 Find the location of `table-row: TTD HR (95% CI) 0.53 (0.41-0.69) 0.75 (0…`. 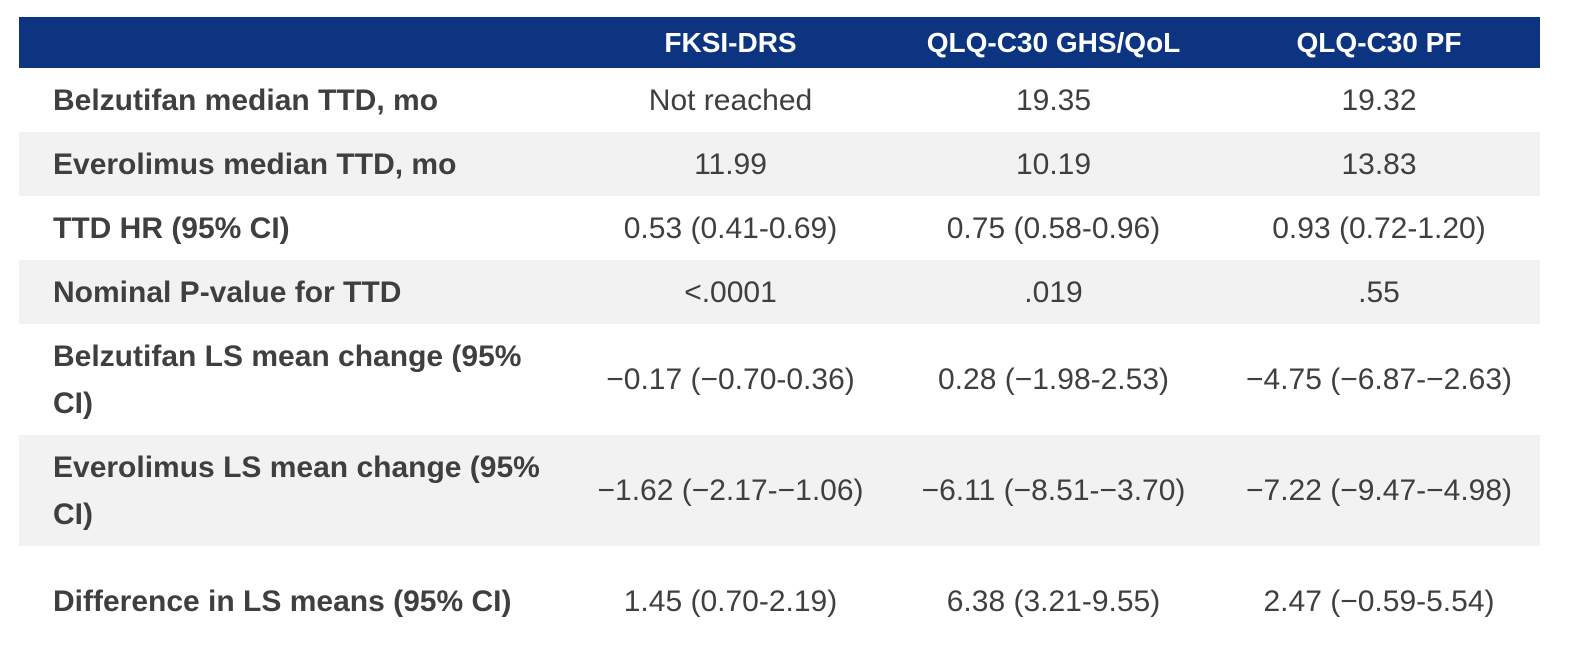

table-row: TTD HR (95% CI) 0.53 (0.41-0.69) 0.75 (0… is located at coordinates (779, 228).